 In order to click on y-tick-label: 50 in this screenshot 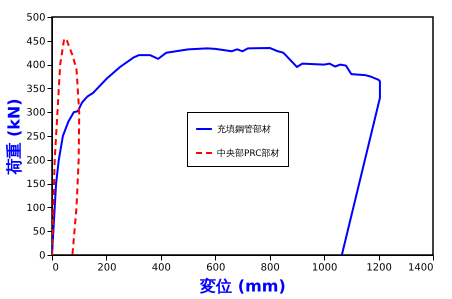, I will do `click(39, 232)`.